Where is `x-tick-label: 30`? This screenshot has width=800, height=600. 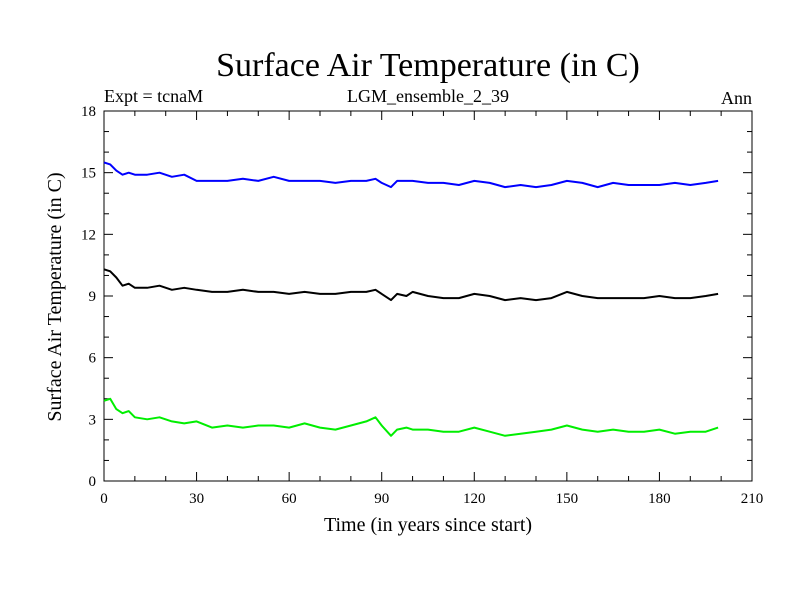
x-tick-label: 30 is located at coordinates (196, 499).